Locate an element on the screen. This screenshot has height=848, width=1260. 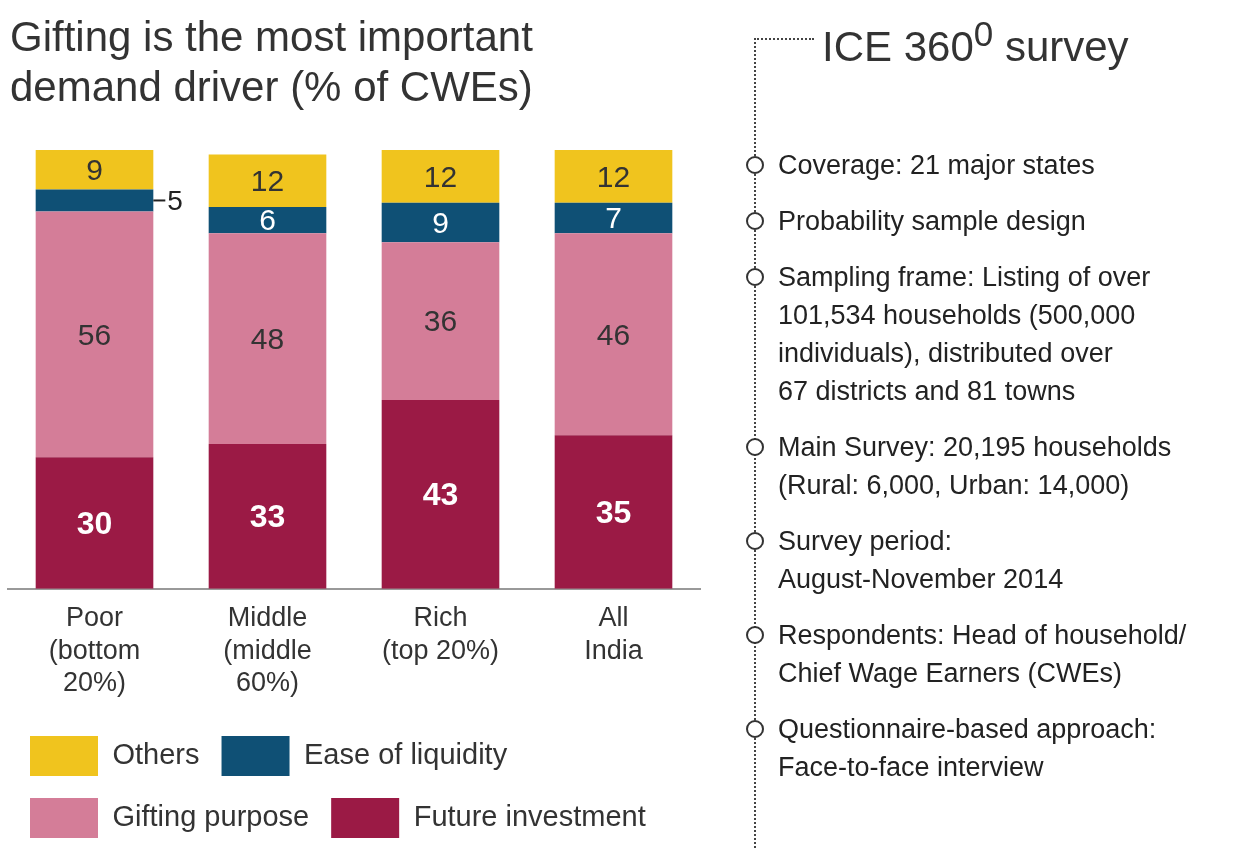
chart-title: Gifting is the most important demand driver (% of CWEs) is located at coordinates (271, 62).